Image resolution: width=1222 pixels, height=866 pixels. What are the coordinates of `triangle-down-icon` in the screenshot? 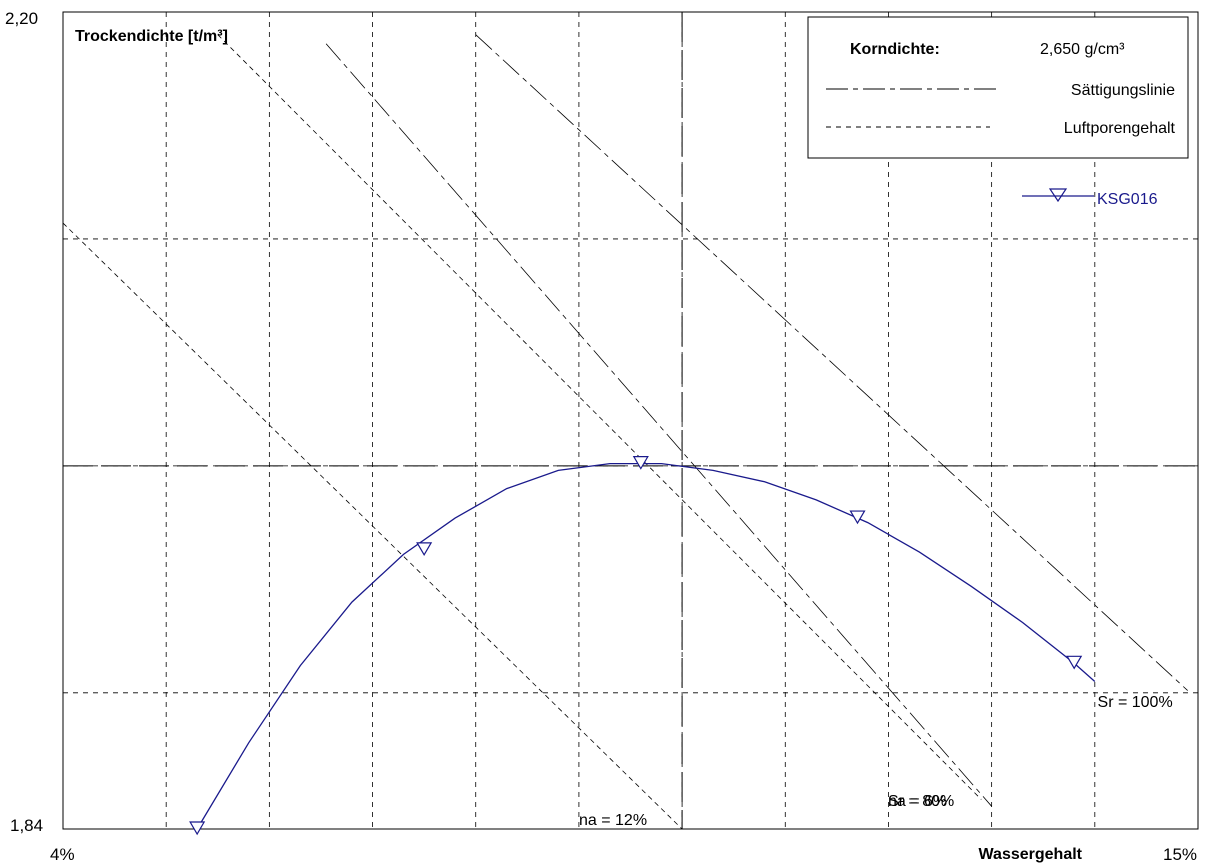 It's located at (1058, 195).